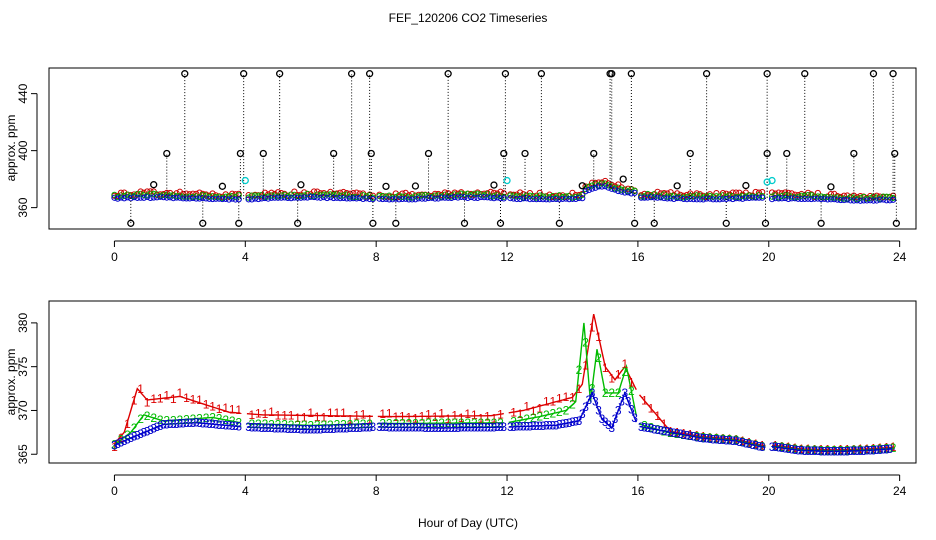 This screenshot has width=936, height=540. Describe the element at coordinates (23, 207) in the screenshot. I see `y-tick-label: 360` at that location.